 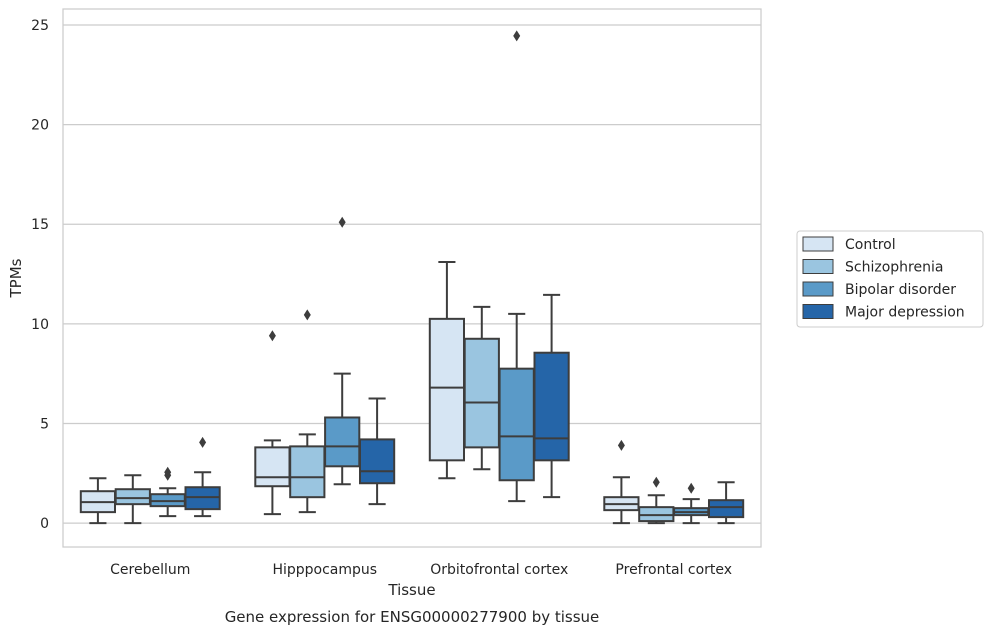 I want to click on legend-label: Control, so click(x=870, y=245).